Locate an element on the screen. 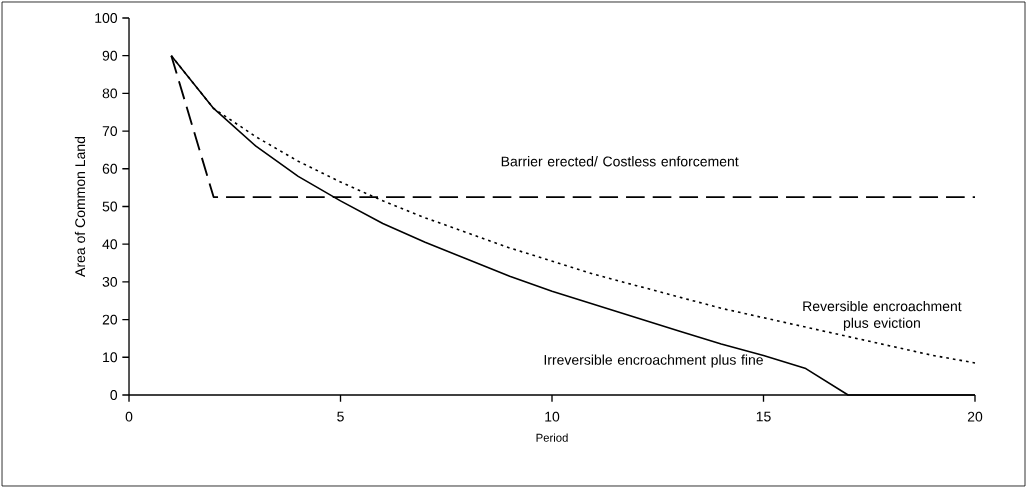 The width and height of the screenshot is (1027, 488). y-tick-label: 70 is located at coordinates (110, 131).